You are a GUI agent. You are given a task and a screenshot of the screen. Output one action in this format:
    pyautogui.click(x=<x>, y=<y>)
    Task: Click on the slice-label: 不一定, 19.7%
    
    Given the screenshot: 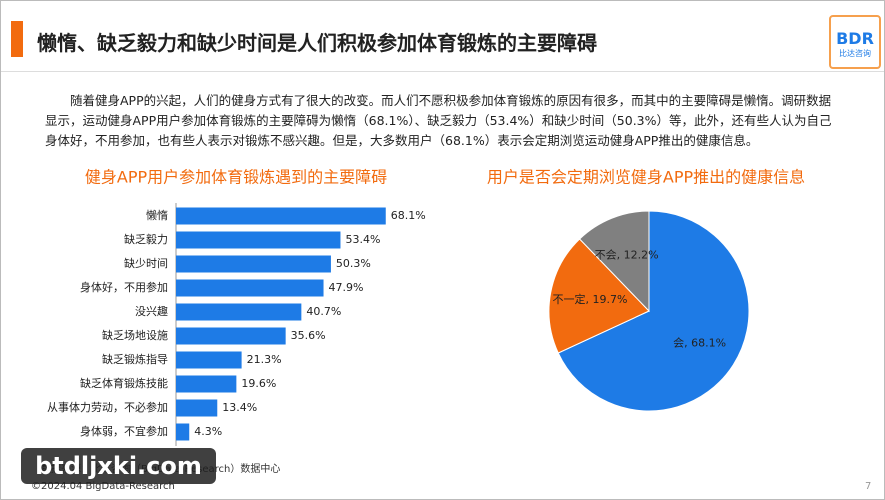 What is the action you would take?
    pyautogui.click(x=590, y=299)
    